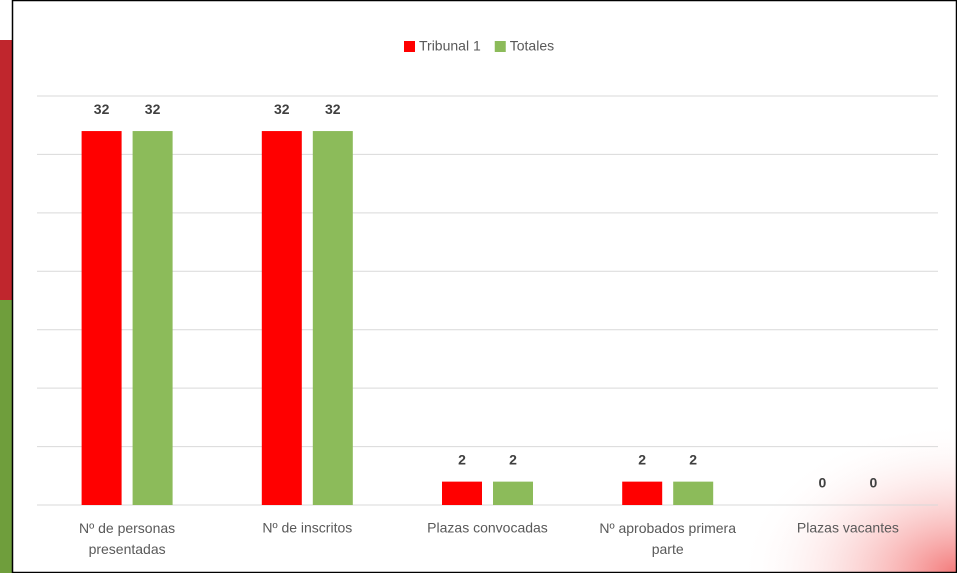  I want to click on x-tick-label: Plazas vacantes, so click(848, 528).